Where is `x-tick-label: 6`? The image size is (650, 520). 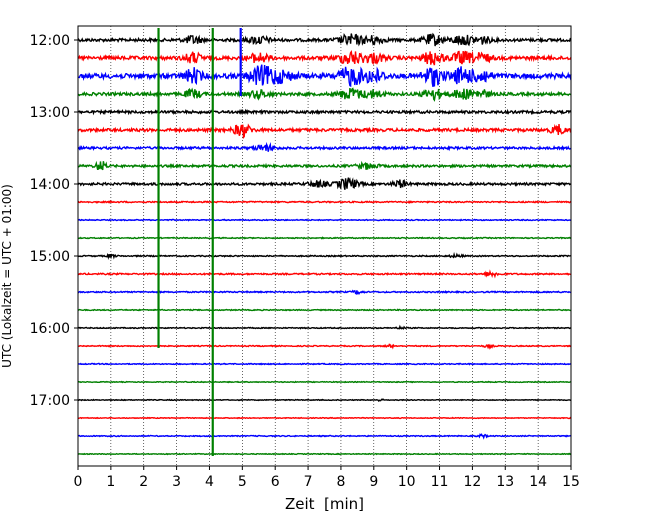
x-tick-label: 6 is located at coordinates (275, 482).